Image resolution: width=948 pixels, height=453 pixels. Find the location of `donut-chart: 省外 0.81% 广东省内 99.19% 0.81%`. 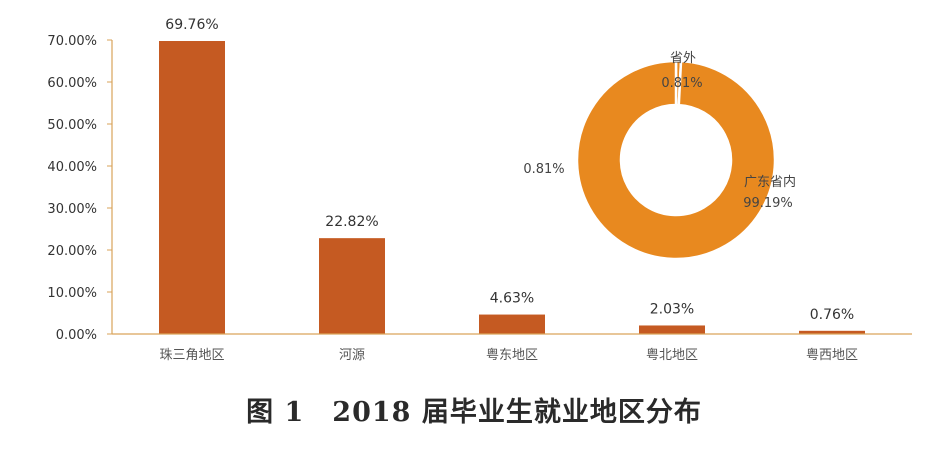

donut-chart: 省外 0.81% 广东省内 99.19% 0.81% is located at coordinates (659, 156).